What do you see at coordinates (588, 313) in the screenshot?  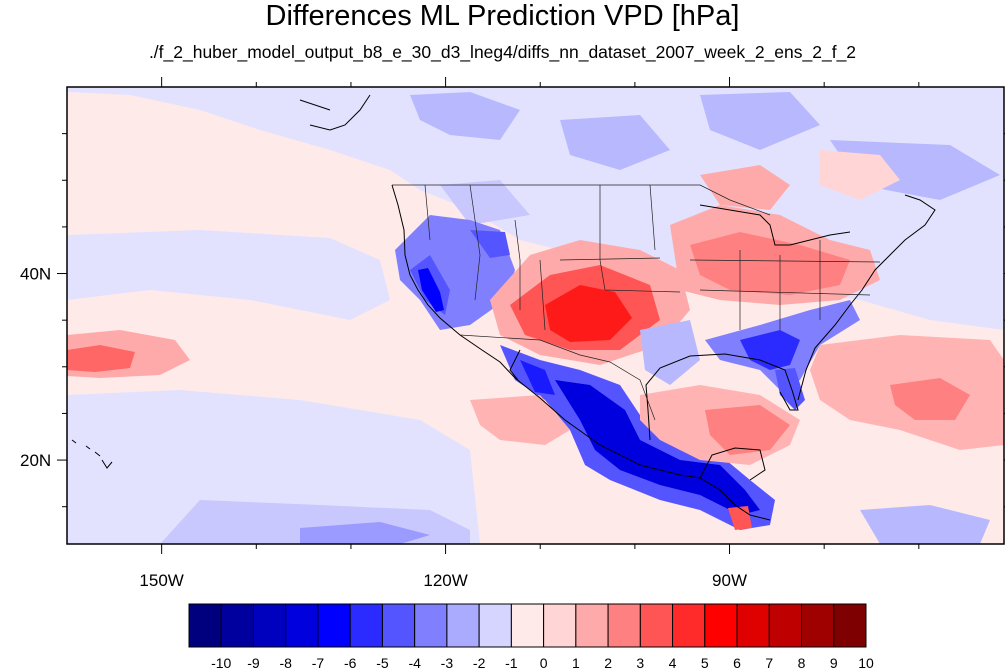 I see `field-red-southwest-core` at bounding box center [588, 313].